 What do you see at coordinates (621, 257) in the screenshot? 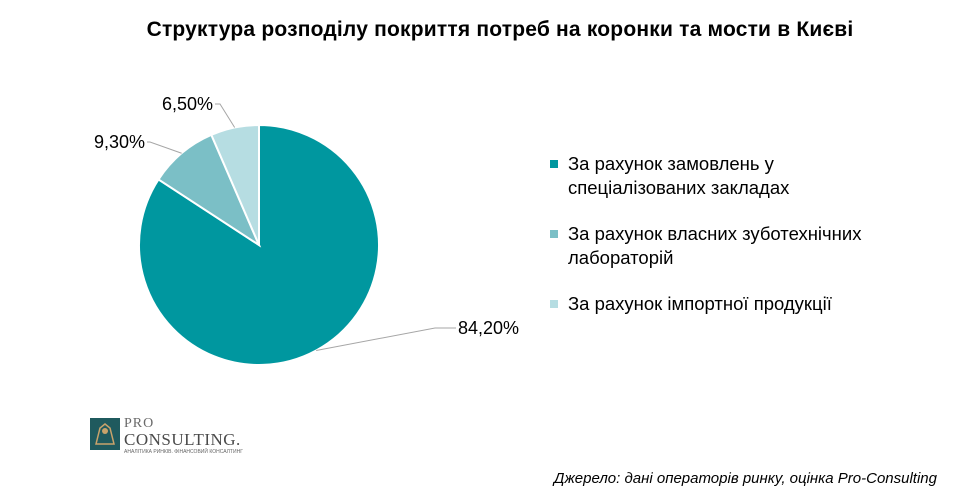
I see `legend-label-own-labs-line2: лабораторій` at bounding box center [621, 257].